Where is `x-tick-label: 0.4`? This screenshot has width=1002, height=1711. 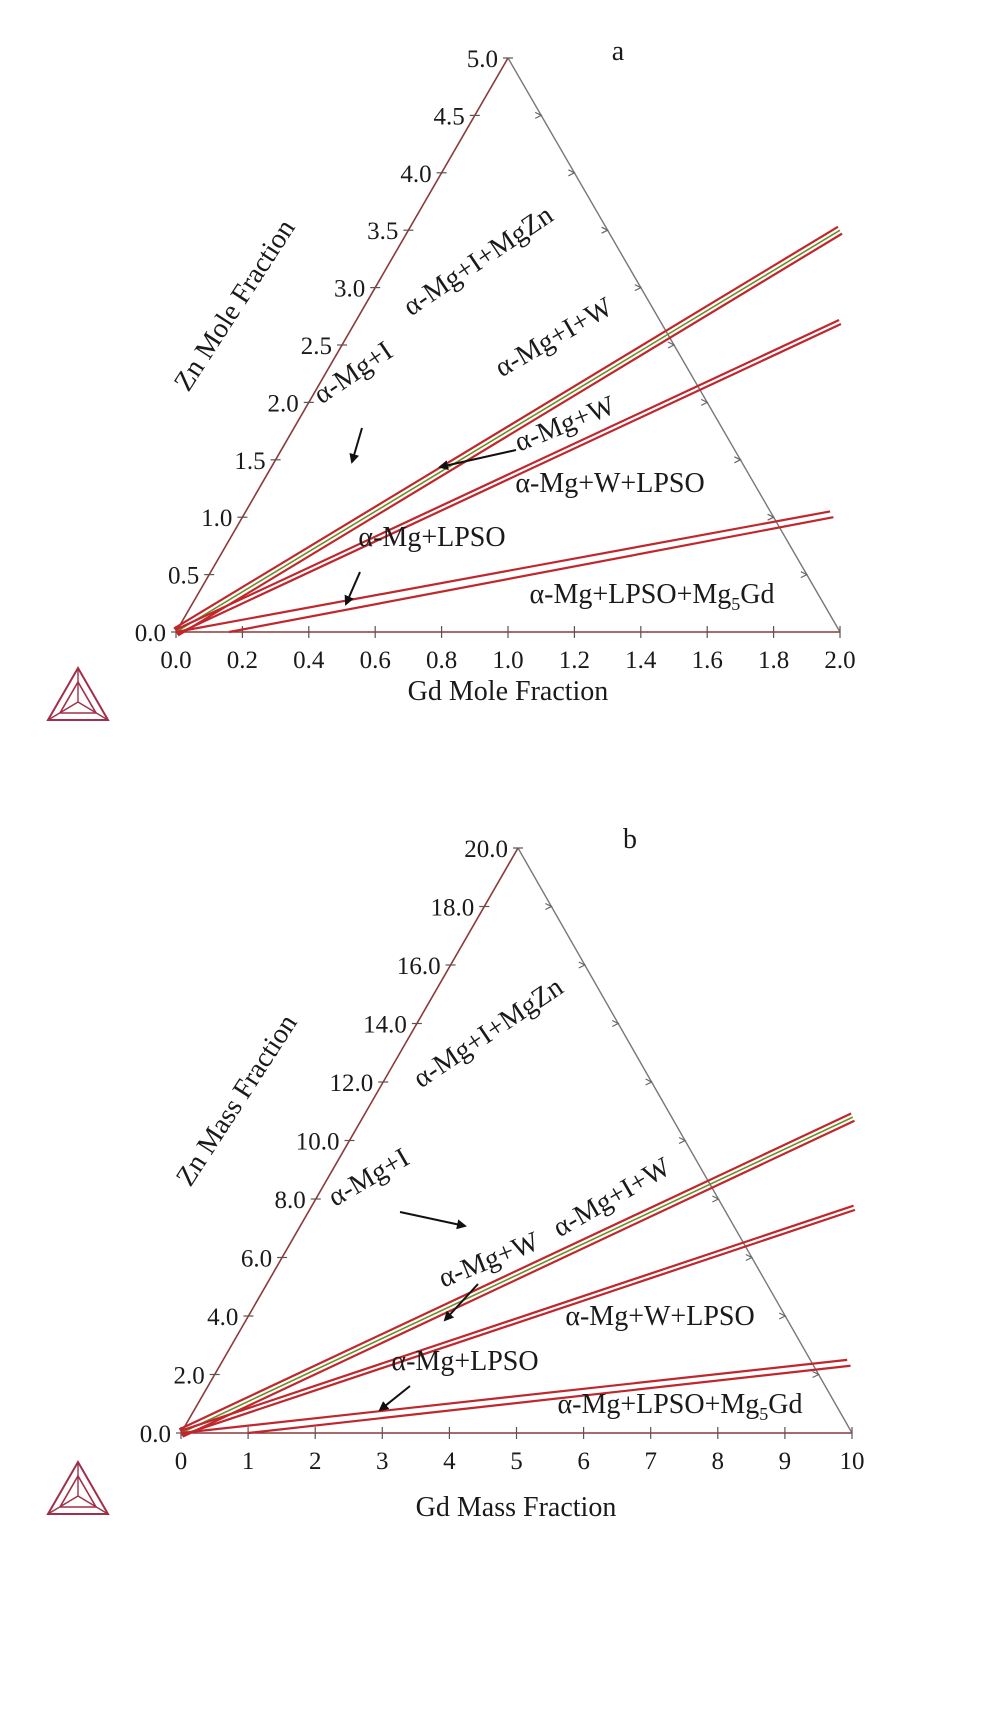
x-tick-label: 0.4 is located at coordinates (309, 660).